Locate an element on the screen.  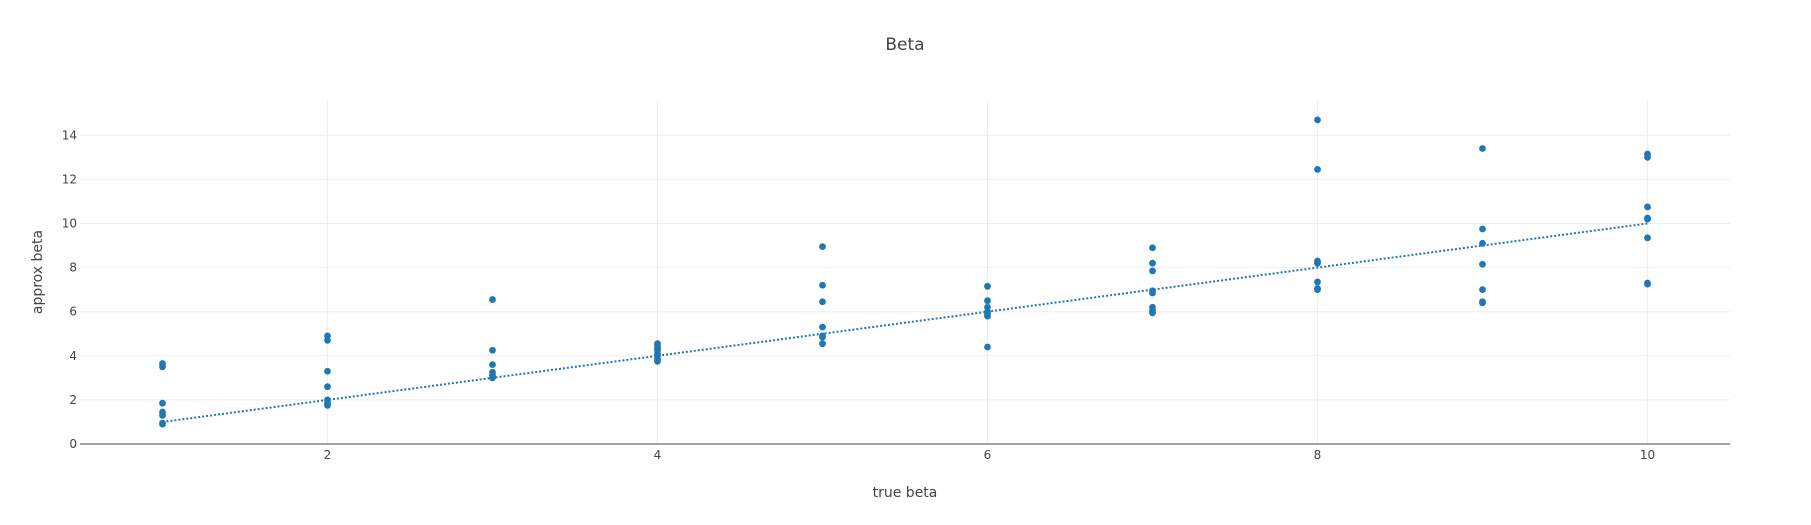
x-tick-label: 8 is located at coordinates (1318, 455).